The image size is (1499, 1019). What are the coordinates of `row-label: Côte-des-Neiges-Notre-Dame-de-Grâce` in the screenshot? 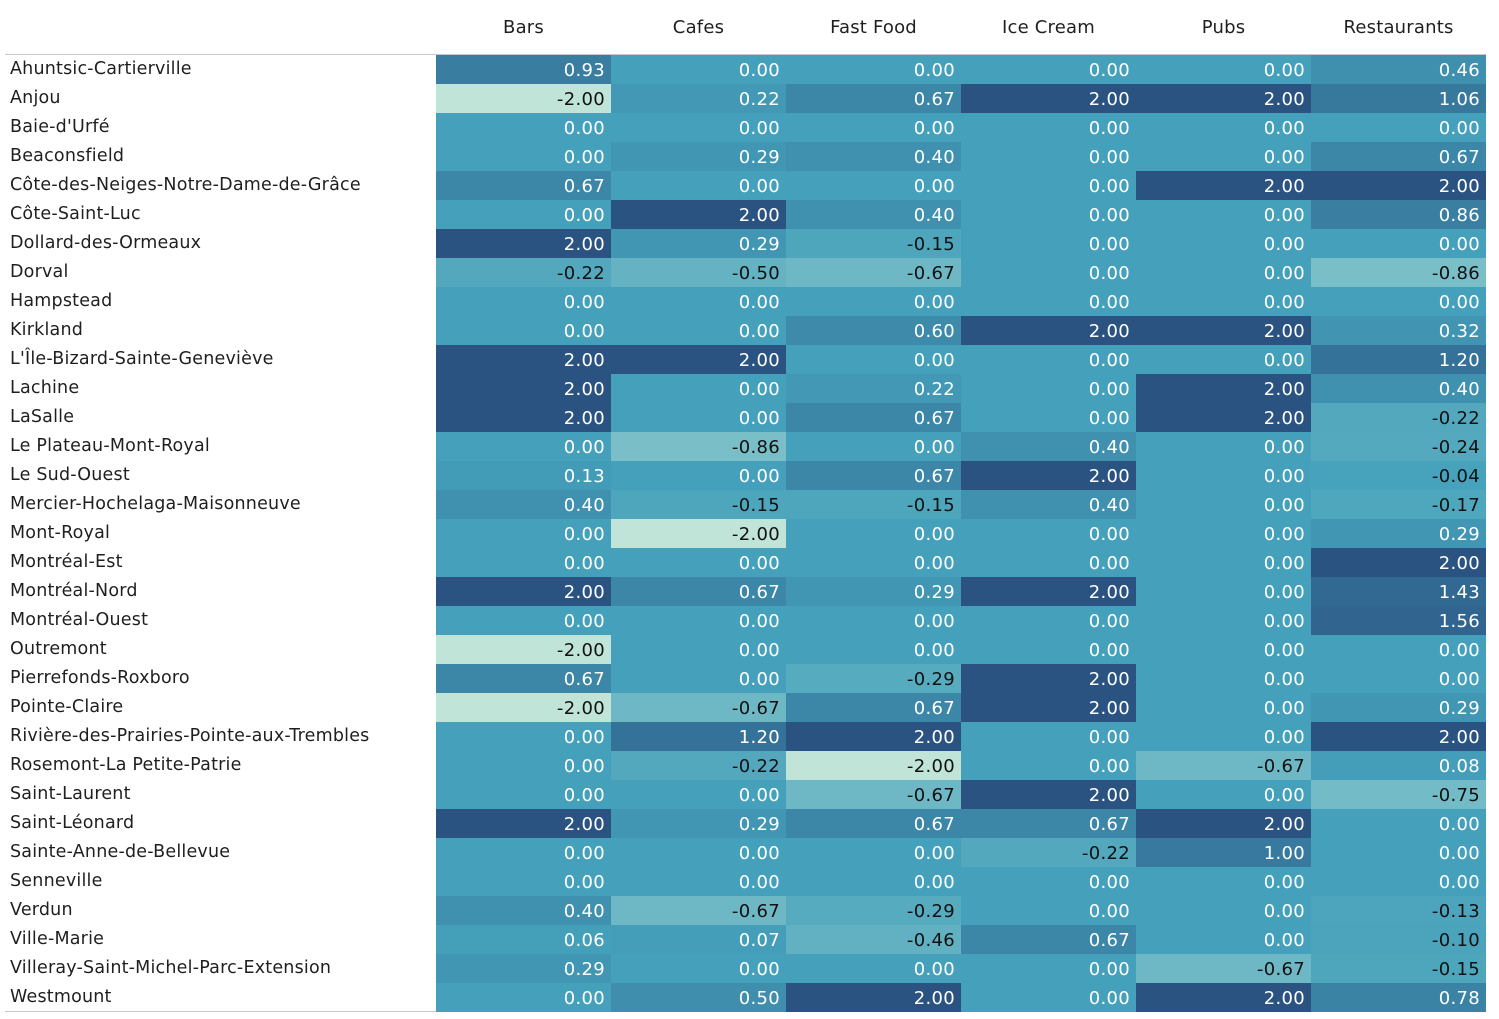 It's located at (185, 185).